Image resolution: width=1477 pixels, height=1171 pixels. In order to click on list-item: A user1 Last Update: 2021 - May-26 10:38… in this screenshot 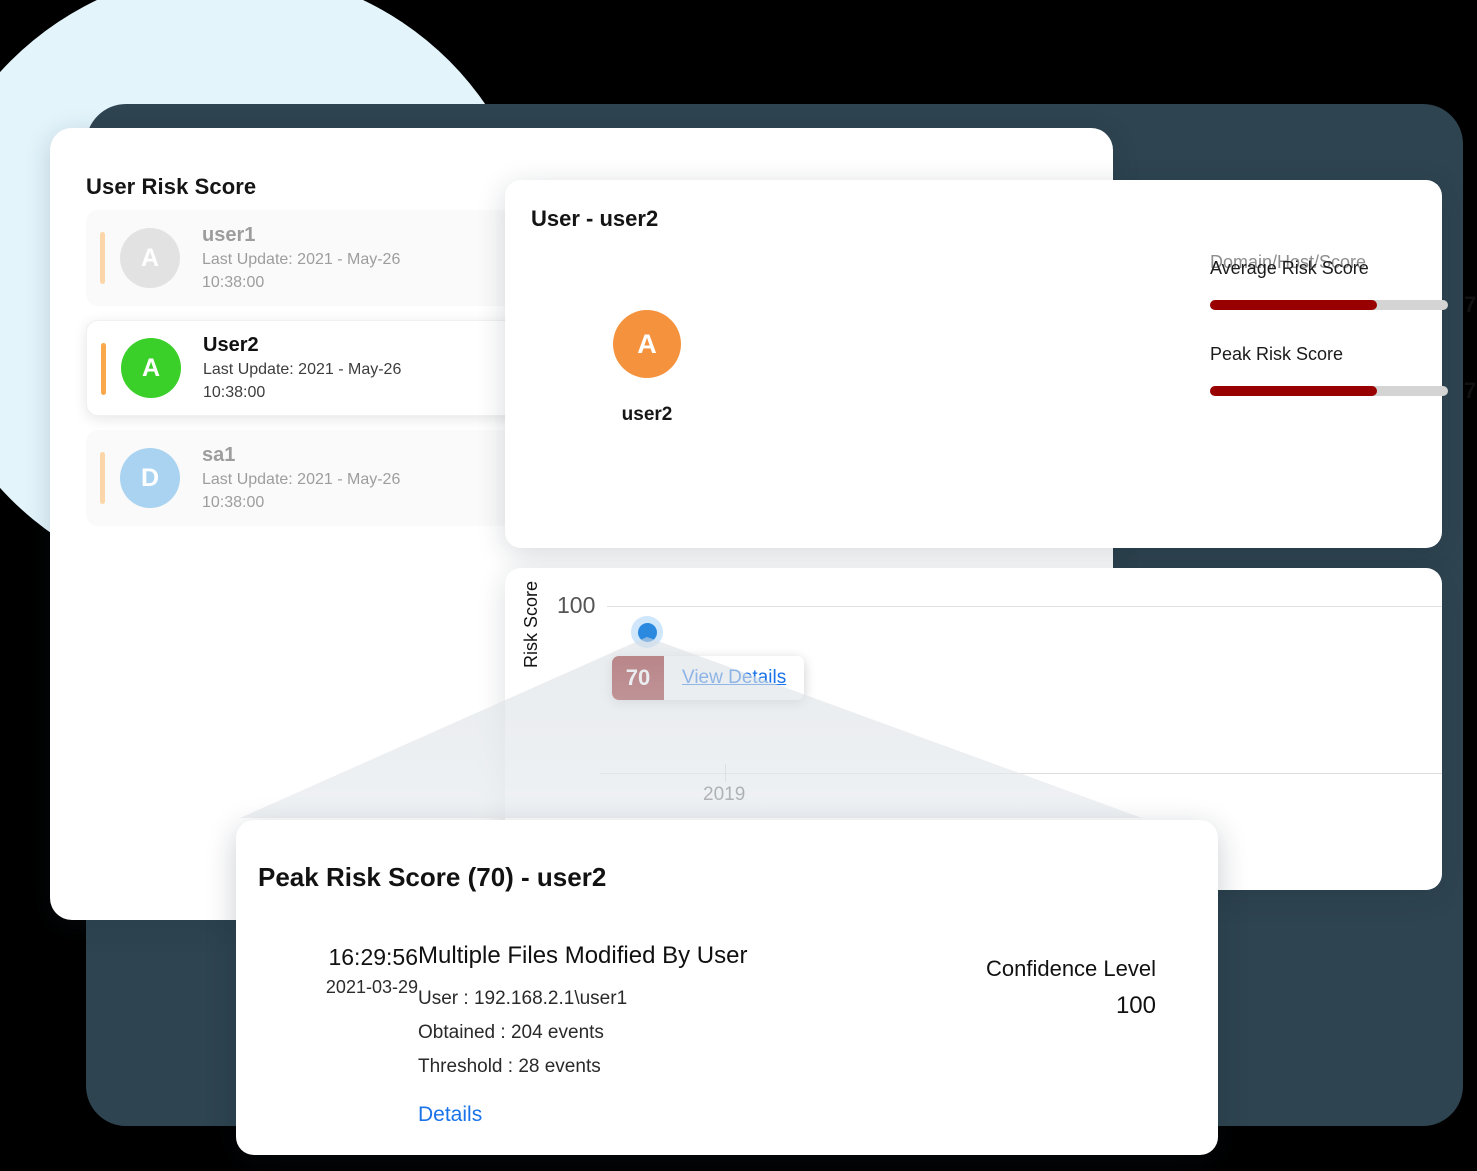, I will do `click(321, 258)`.